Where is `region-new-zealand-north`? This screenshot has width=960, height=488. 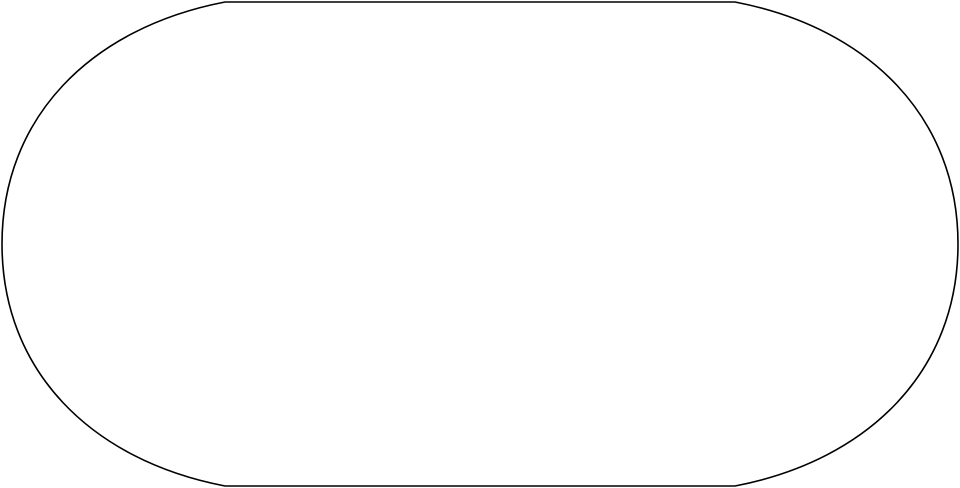
region-new-zealand-north is located at coordinates (869, 346).